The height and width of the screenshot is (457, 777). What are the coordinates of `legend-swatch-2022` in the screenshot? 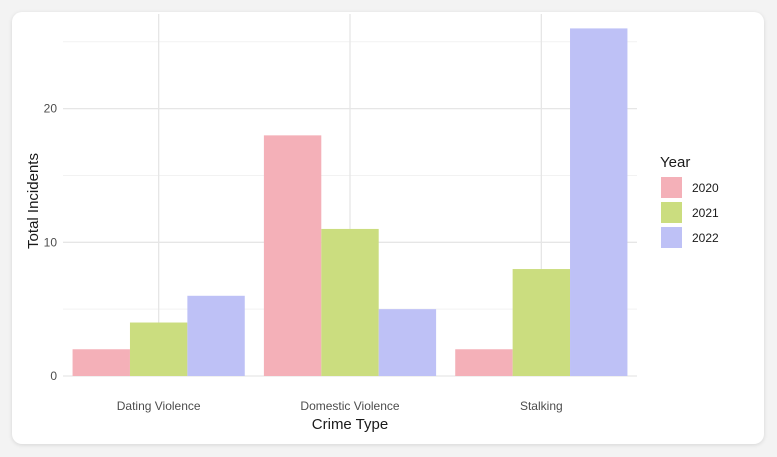 It's located at (671, 237).